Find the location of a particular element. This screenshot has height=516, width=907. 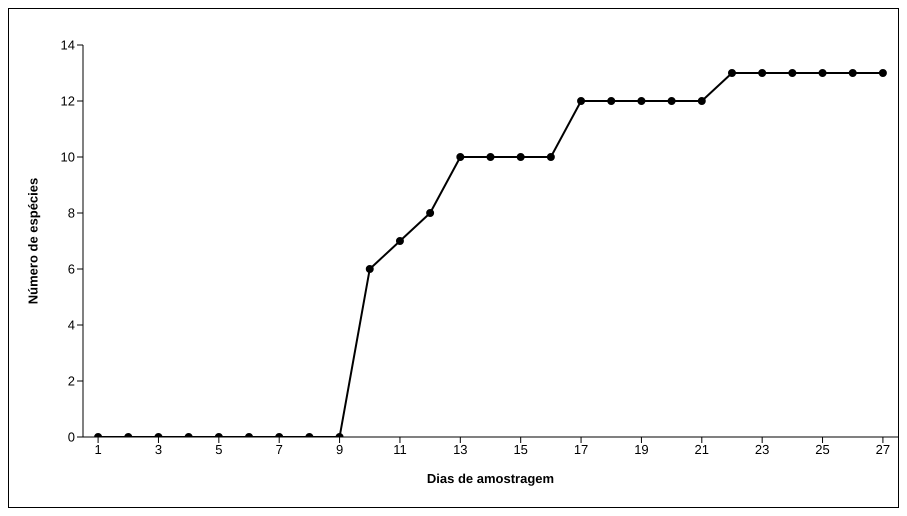

x-tick-label: 1 is located at coordinates (98, 450).